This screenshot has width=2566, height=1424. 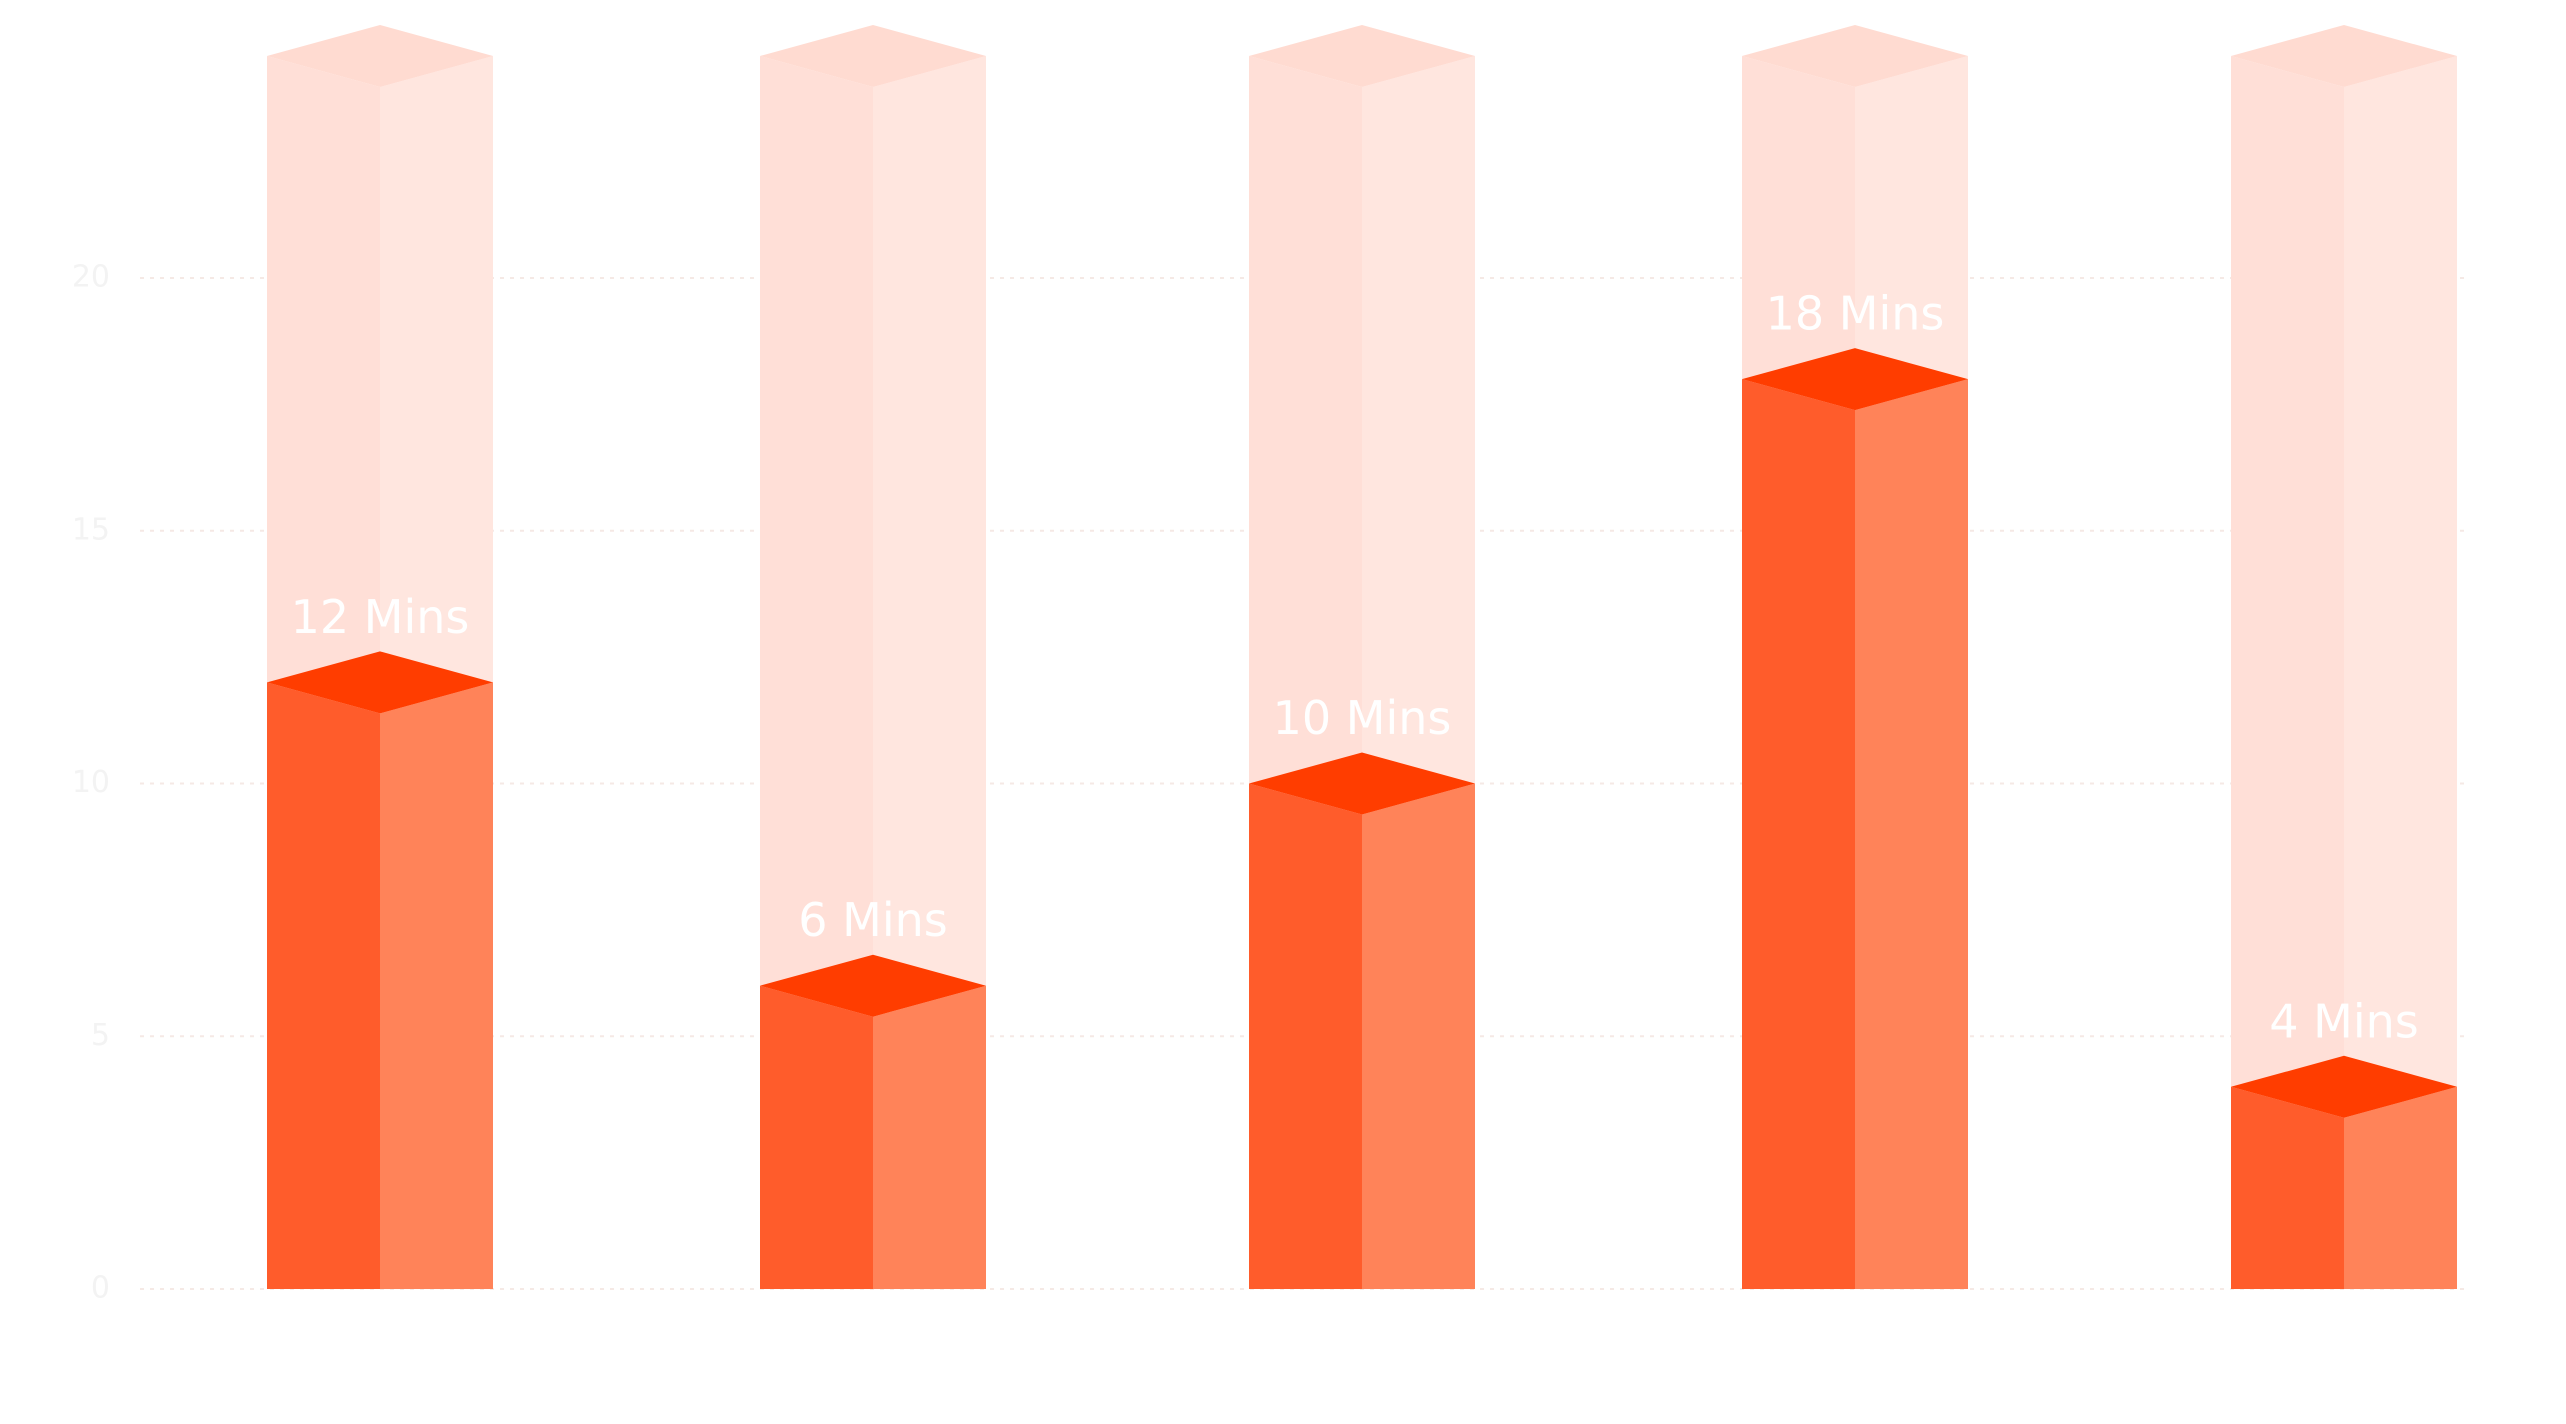 What do you see at coordinates (100, 1288) in the screenshot?
I see `y-tick-label: 0` at bounding box center [100, 1288].